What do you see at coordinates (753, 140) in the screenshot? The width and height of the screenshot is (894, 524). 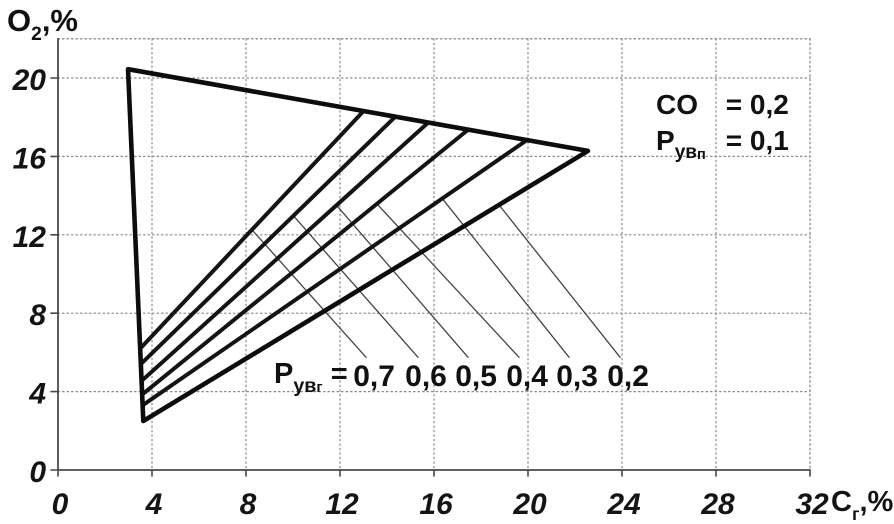 I see `annotation-ruvp-value: = 0,1` at bounding box center [753, 140].